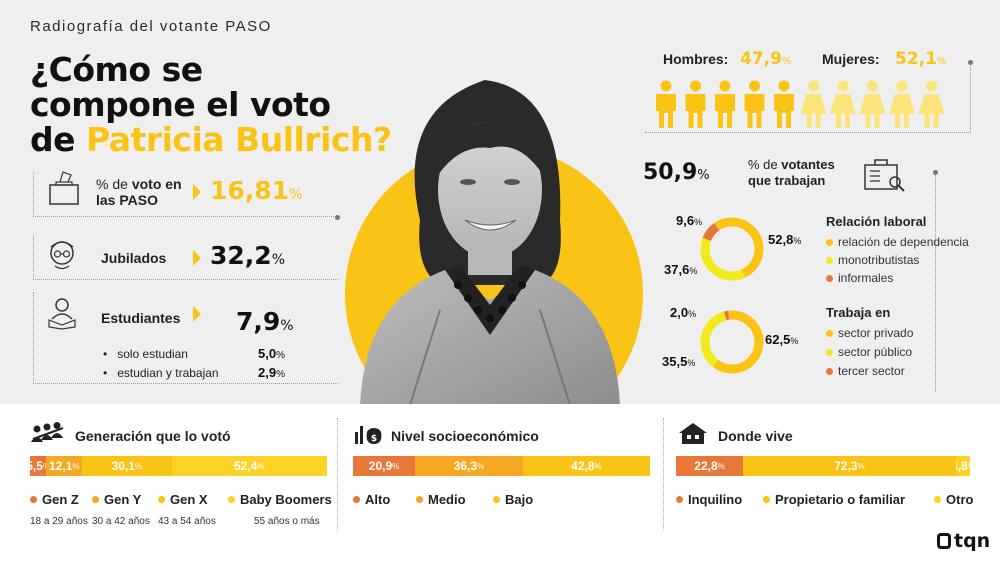 This screenshot has width=1000, height=563. Describe the element at coordinates (869, 352) in the screenshot. I see `legend-publico: sector público` at that location.